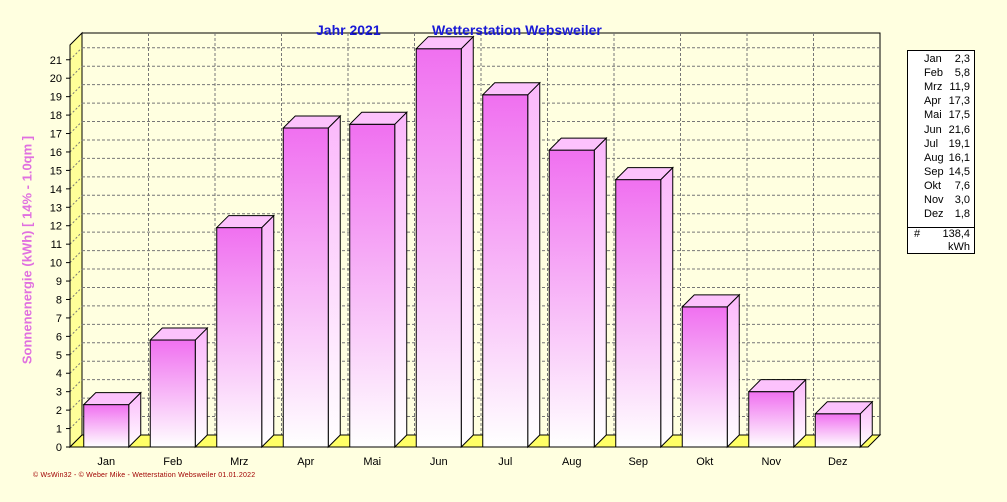 The width and height of the screenshot is (1007, 502). I want to click on legend-month: Mrz, so click(933, 87).